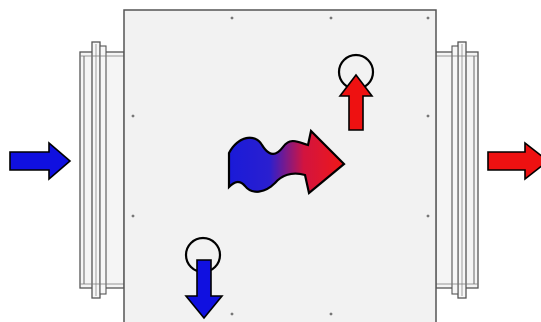 The height and width of the screenshot is (322, 541). Describe the element at coordinates (457, 170) in the screenshot. I see `right-duct-collar` at that location.